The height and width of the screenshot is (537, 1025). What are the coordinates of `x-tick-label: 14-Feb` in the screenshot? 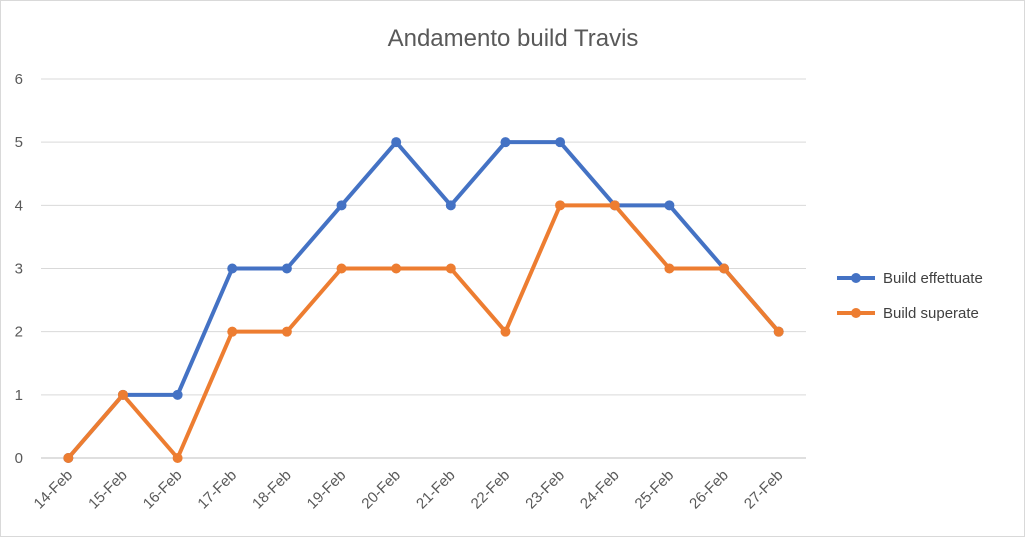 It's located at (54, 490).